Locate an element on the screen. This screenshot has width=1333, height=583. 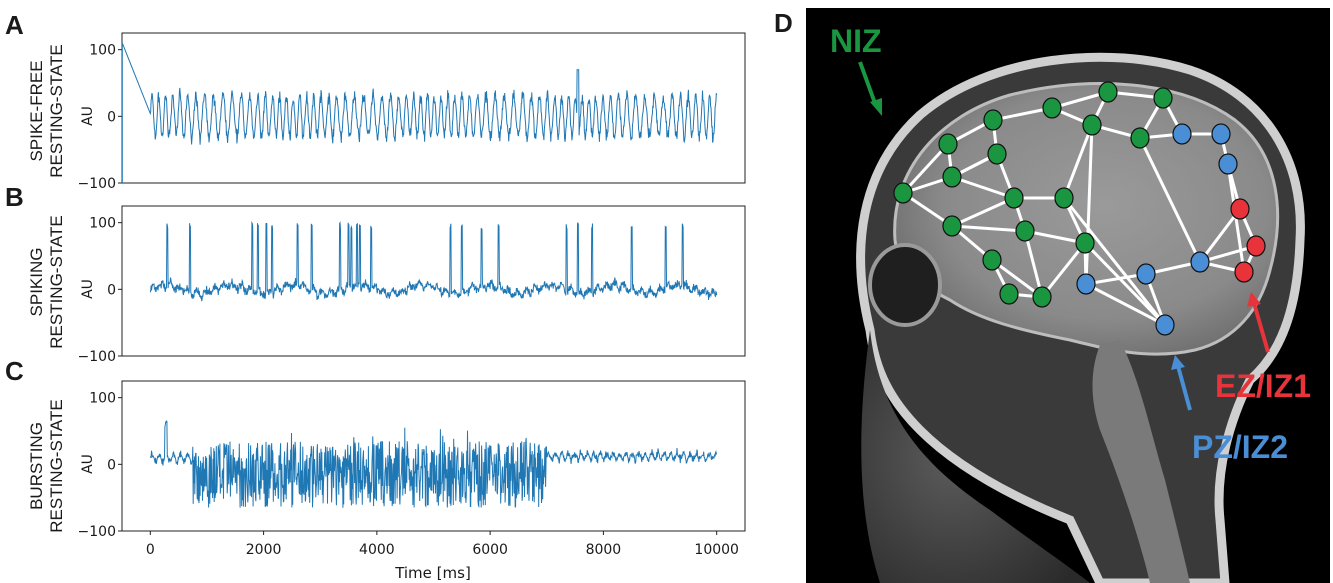
x-tick-label: 8000 is located at coordinates (604, 550).